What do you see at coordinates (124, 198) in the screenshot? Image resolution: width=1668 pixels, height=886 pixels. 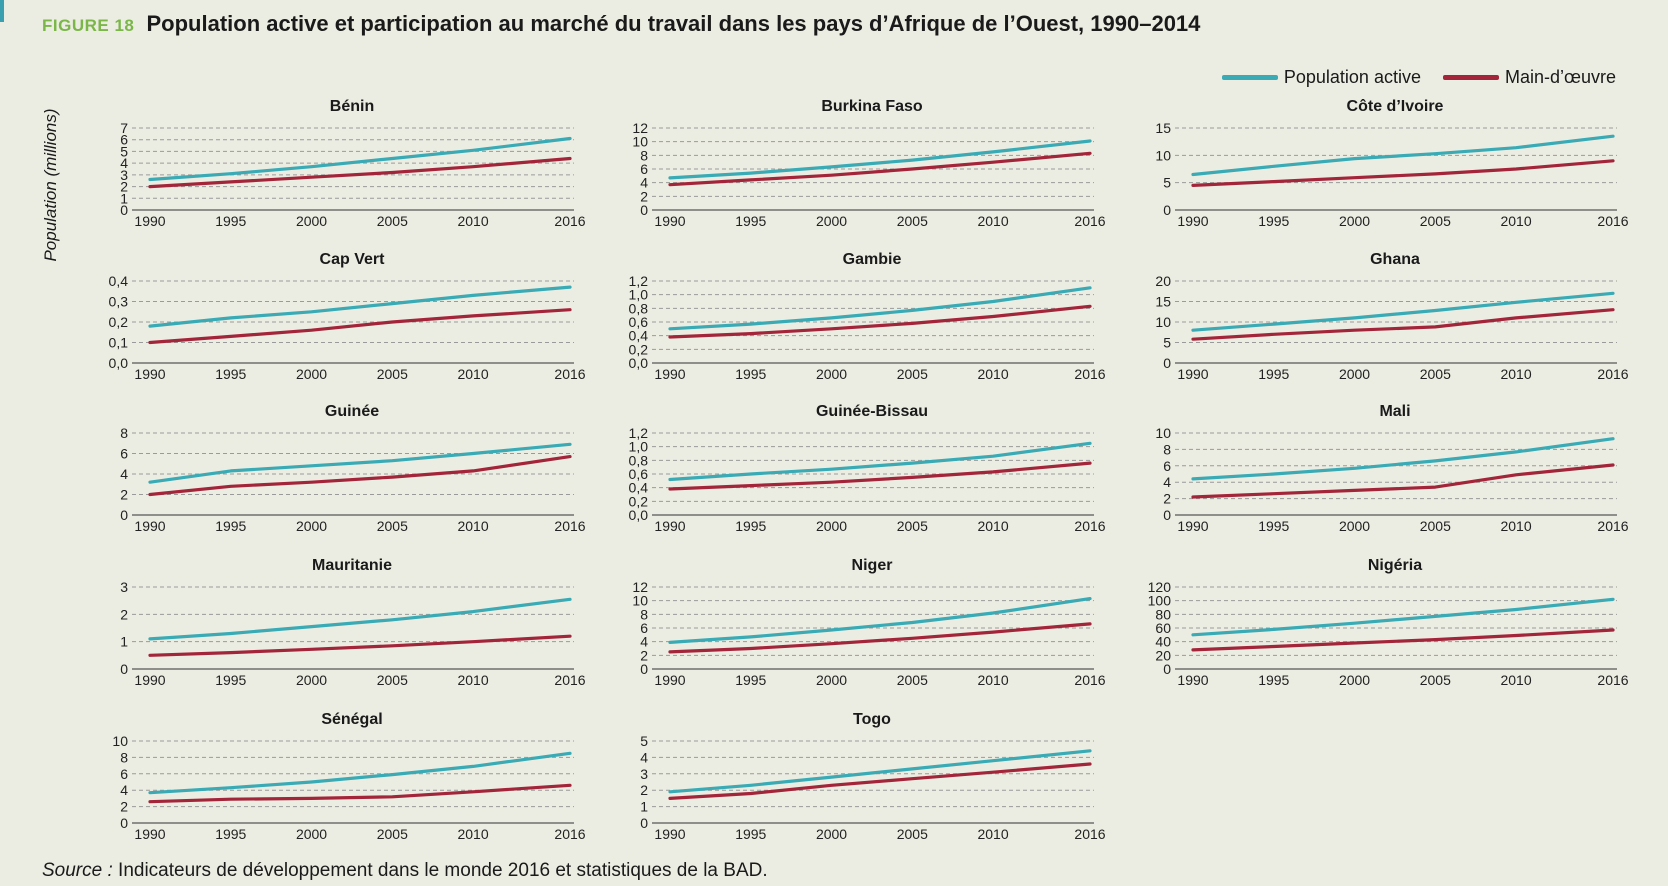 I see `y-tick-label: 1` at bounding box center [124, 198].